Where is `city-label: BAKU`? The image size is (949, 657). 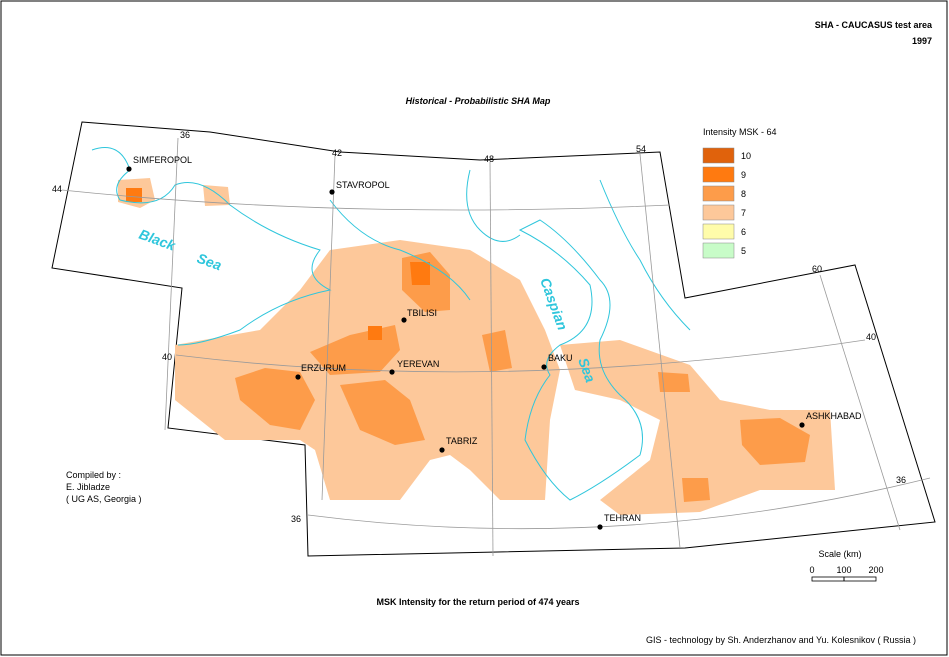
city-label: BAKU is located at coordinates (560, 358).